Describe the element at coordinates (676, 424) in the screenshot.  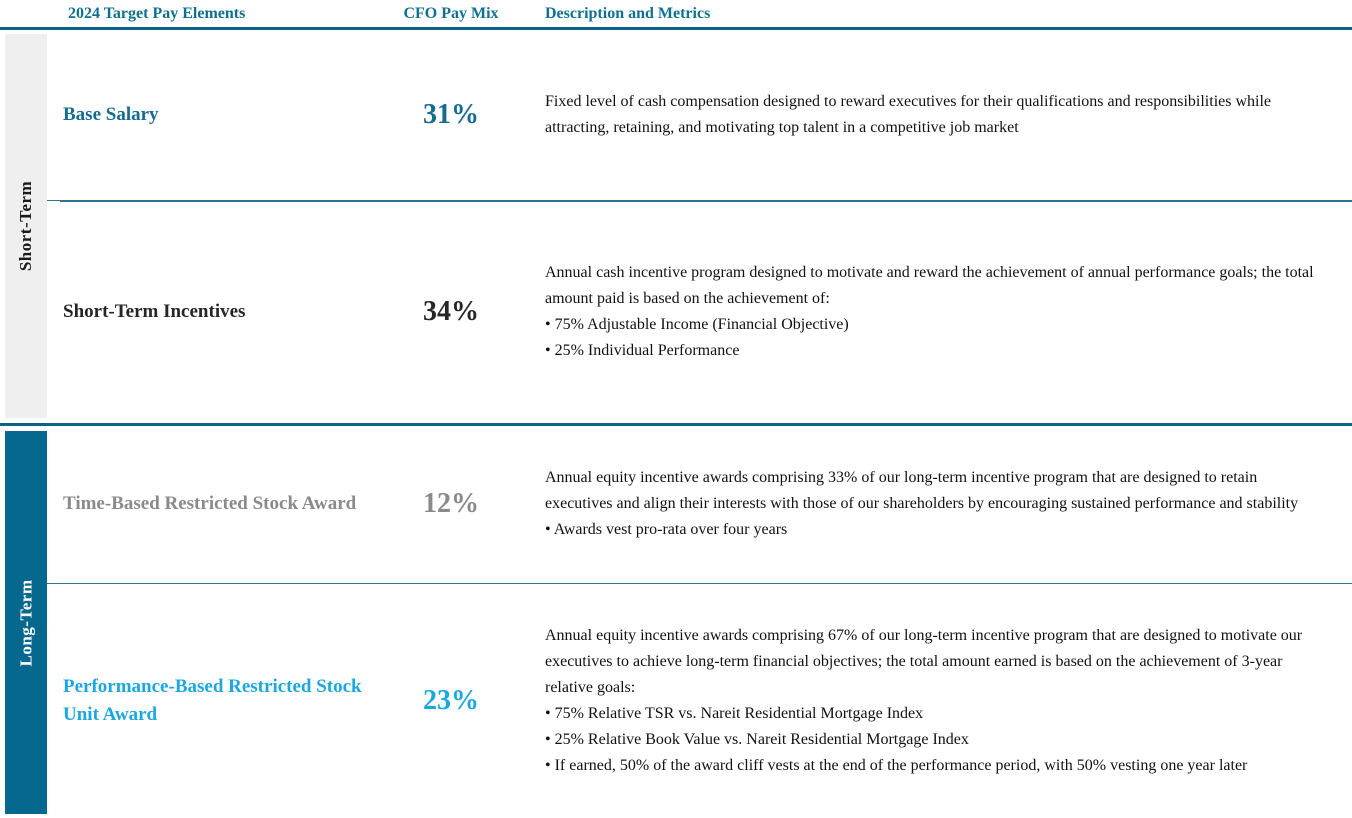
I see `section-divider-rule` at that location.